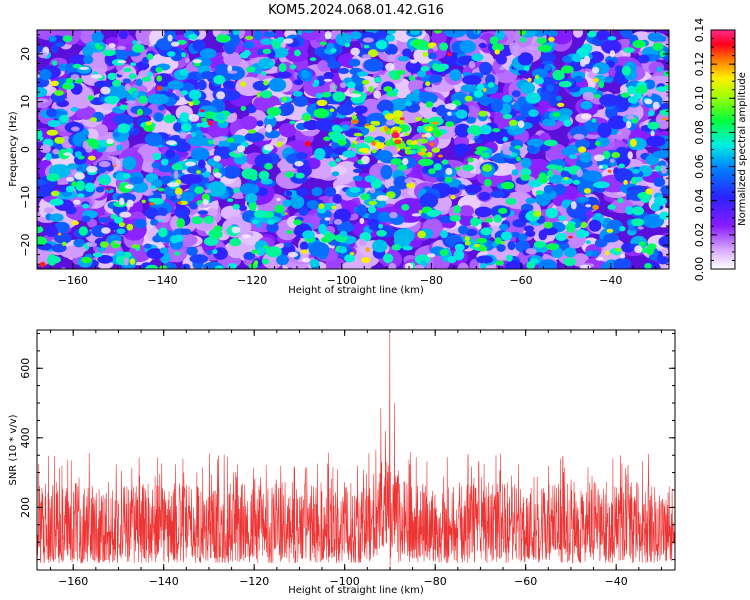 This screenshot has width=750, height=600. I want to click on x-tick-label: −140, so click(164, 581).